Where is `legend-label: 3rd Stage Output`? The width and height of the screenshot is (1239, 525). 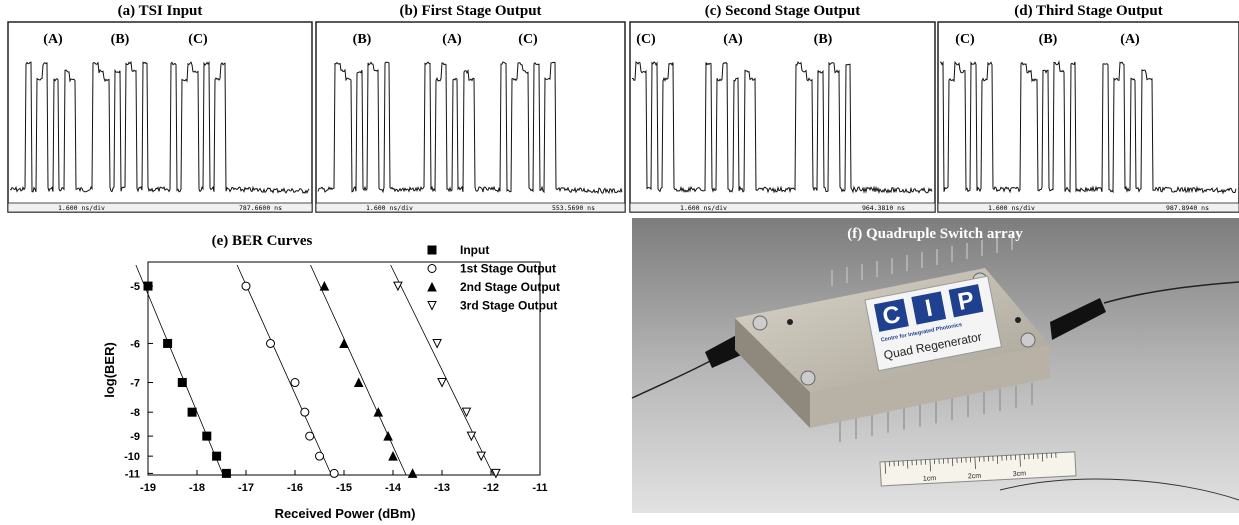 legend-label: 3rd Stage Output is located at coordinates (508, 306).